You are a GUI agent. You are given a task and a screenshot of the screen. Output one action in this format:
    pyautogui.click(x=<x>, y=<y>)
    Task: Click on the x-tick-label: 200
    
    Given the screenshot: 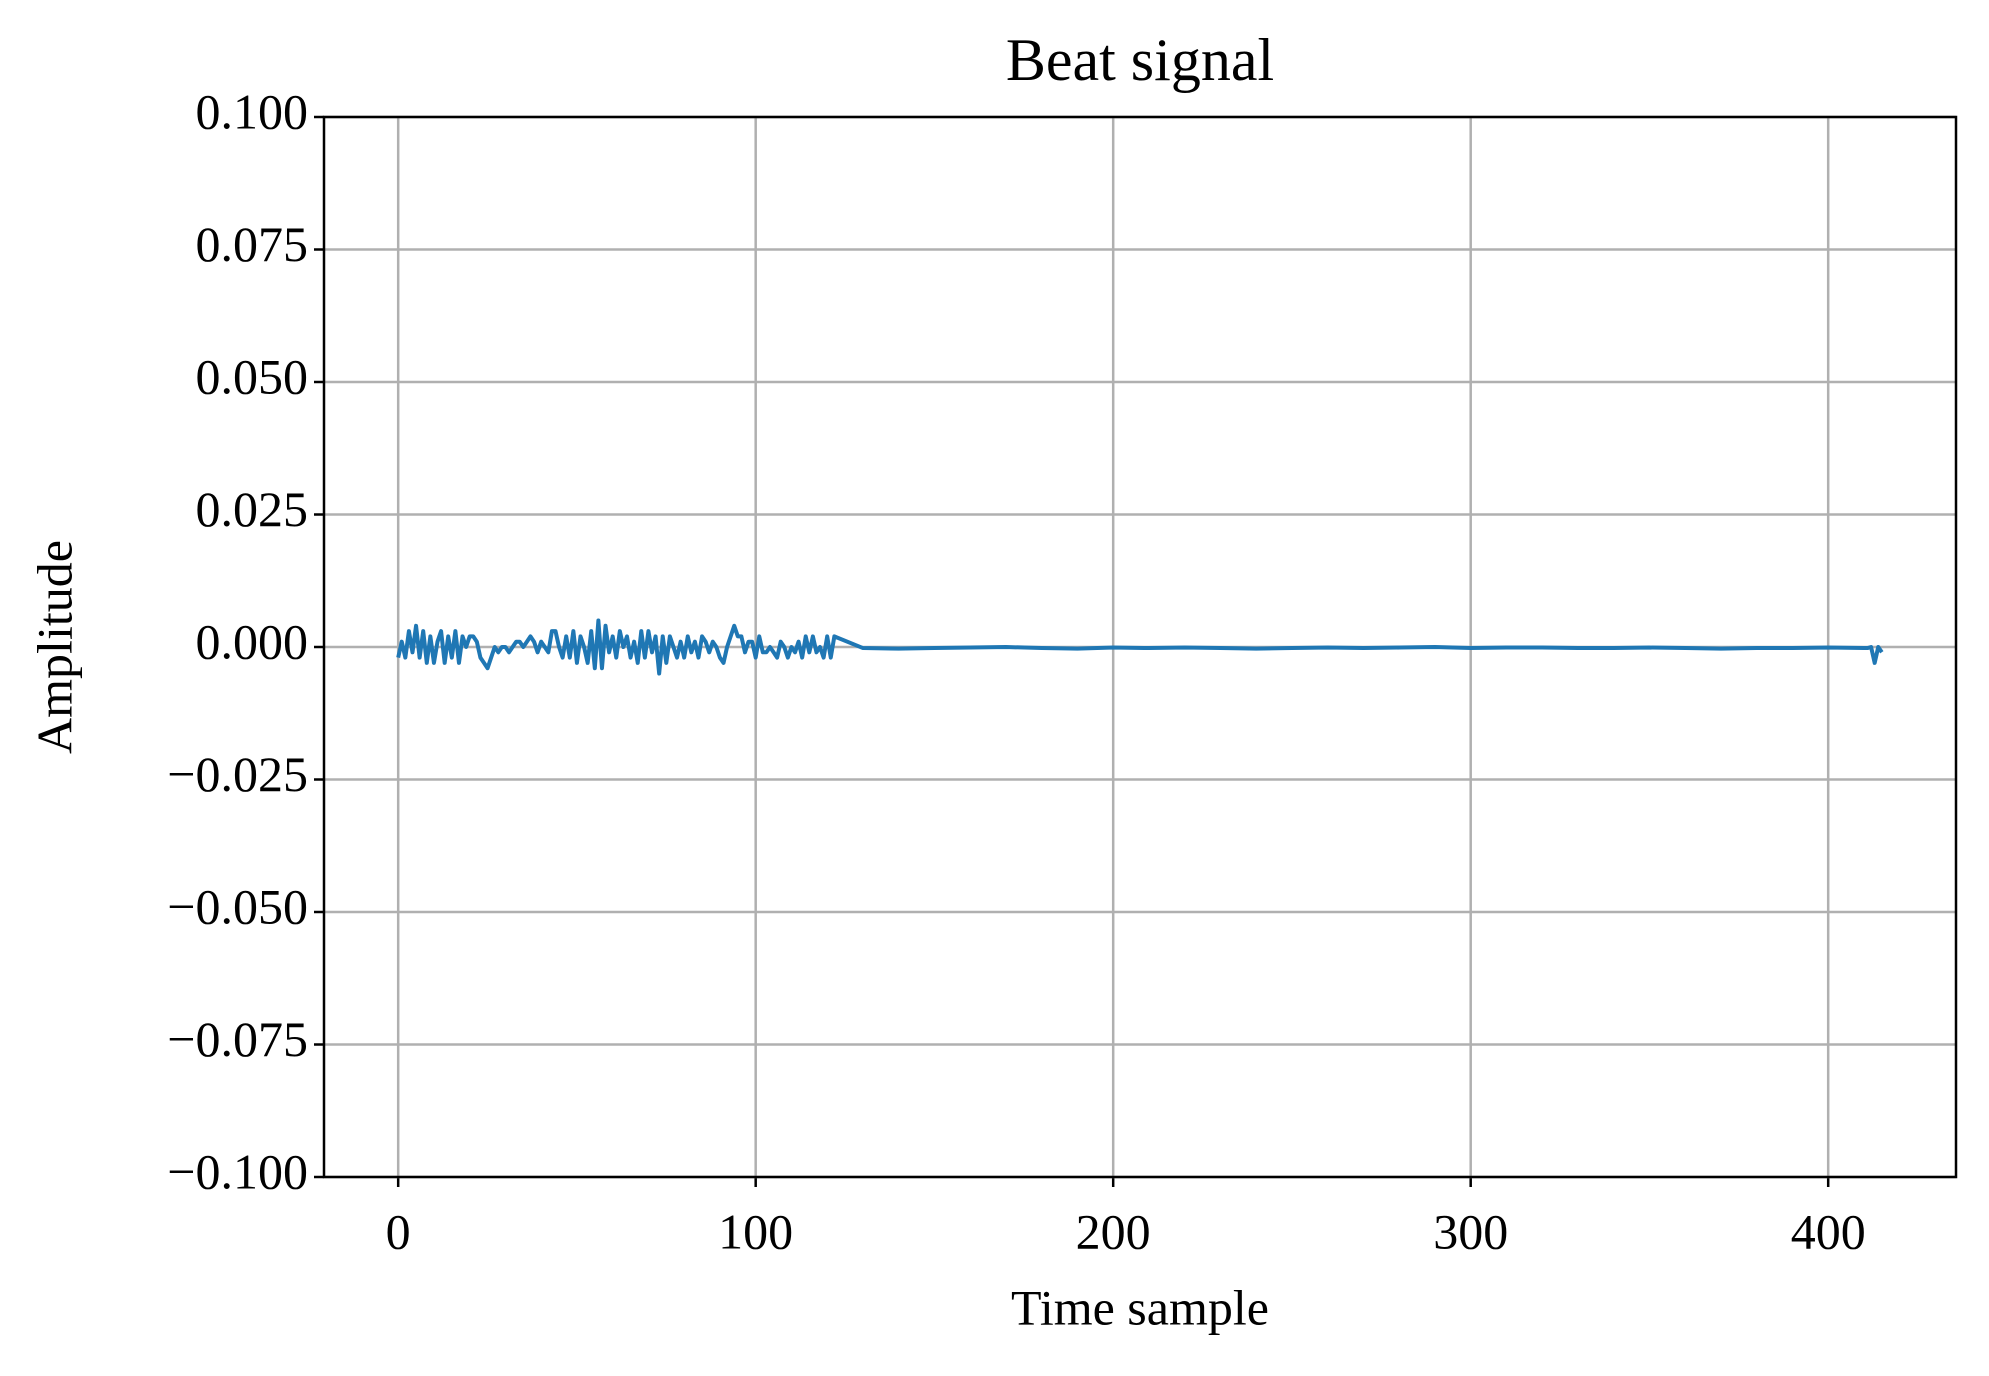 What is the action you would take?
    pyautogui.click(x=1113, y=1231)
    